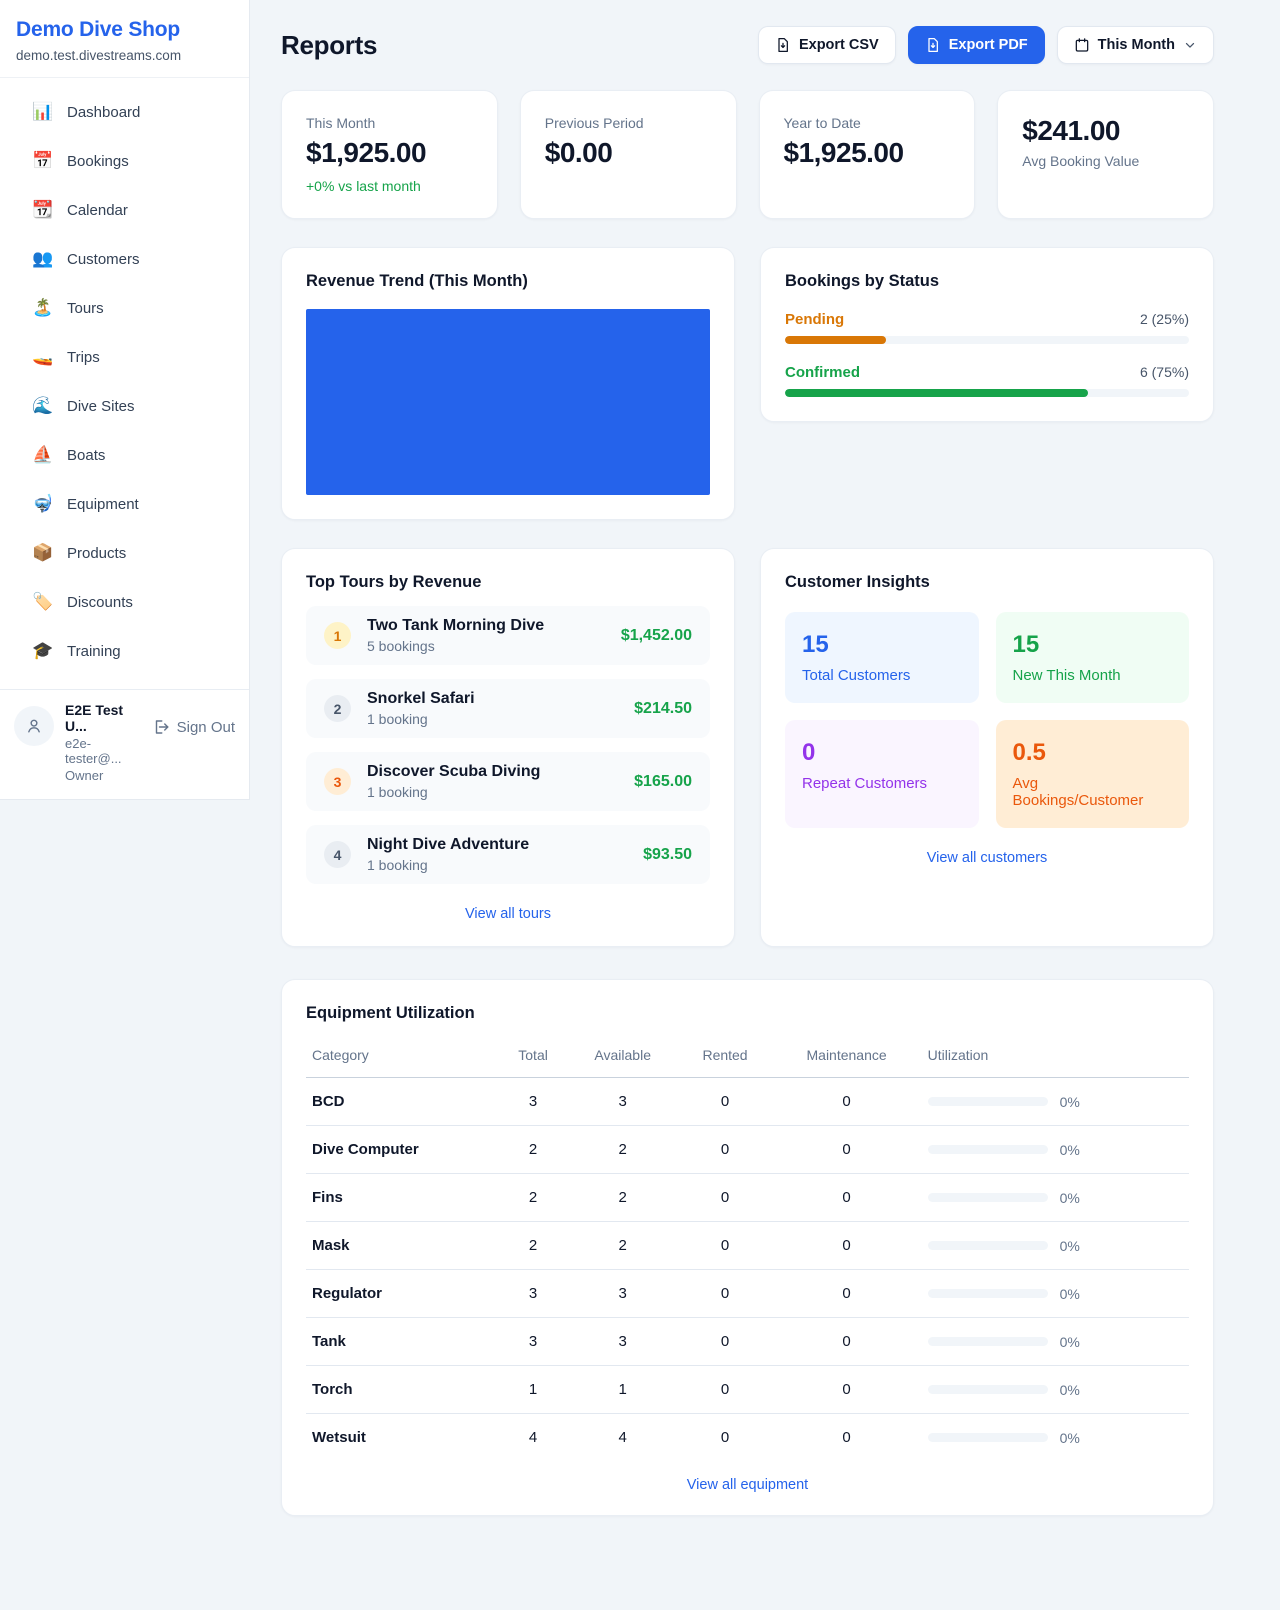 The height and width of the screenshot is (1610, 1280). What do you see at coordinates (43, 454) in the screenshot?
I see `boats-icon: ⛵` at bounding box center [43, 454].